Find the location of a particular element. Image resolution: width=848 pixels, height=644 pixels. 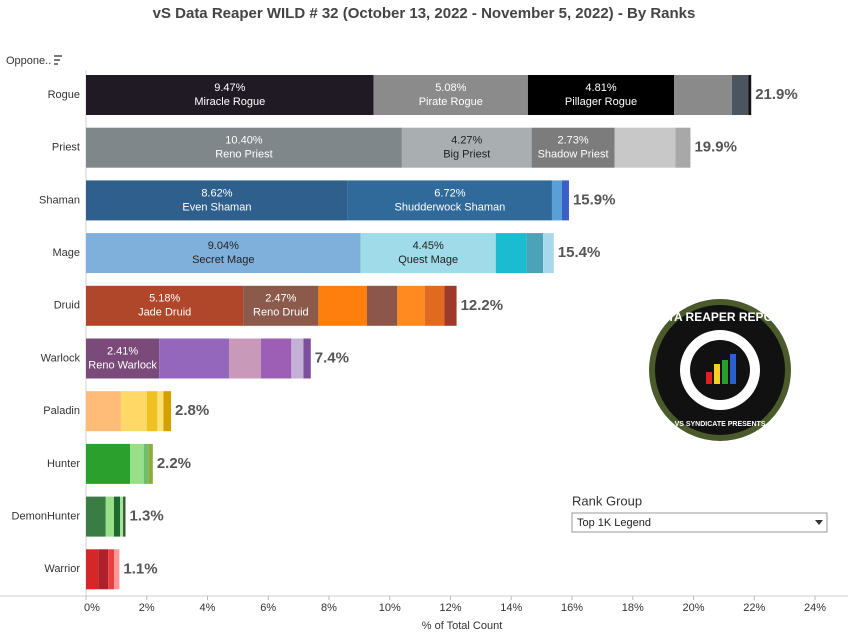

y-tick-label: Rogue is located at coordinates (64, 95).